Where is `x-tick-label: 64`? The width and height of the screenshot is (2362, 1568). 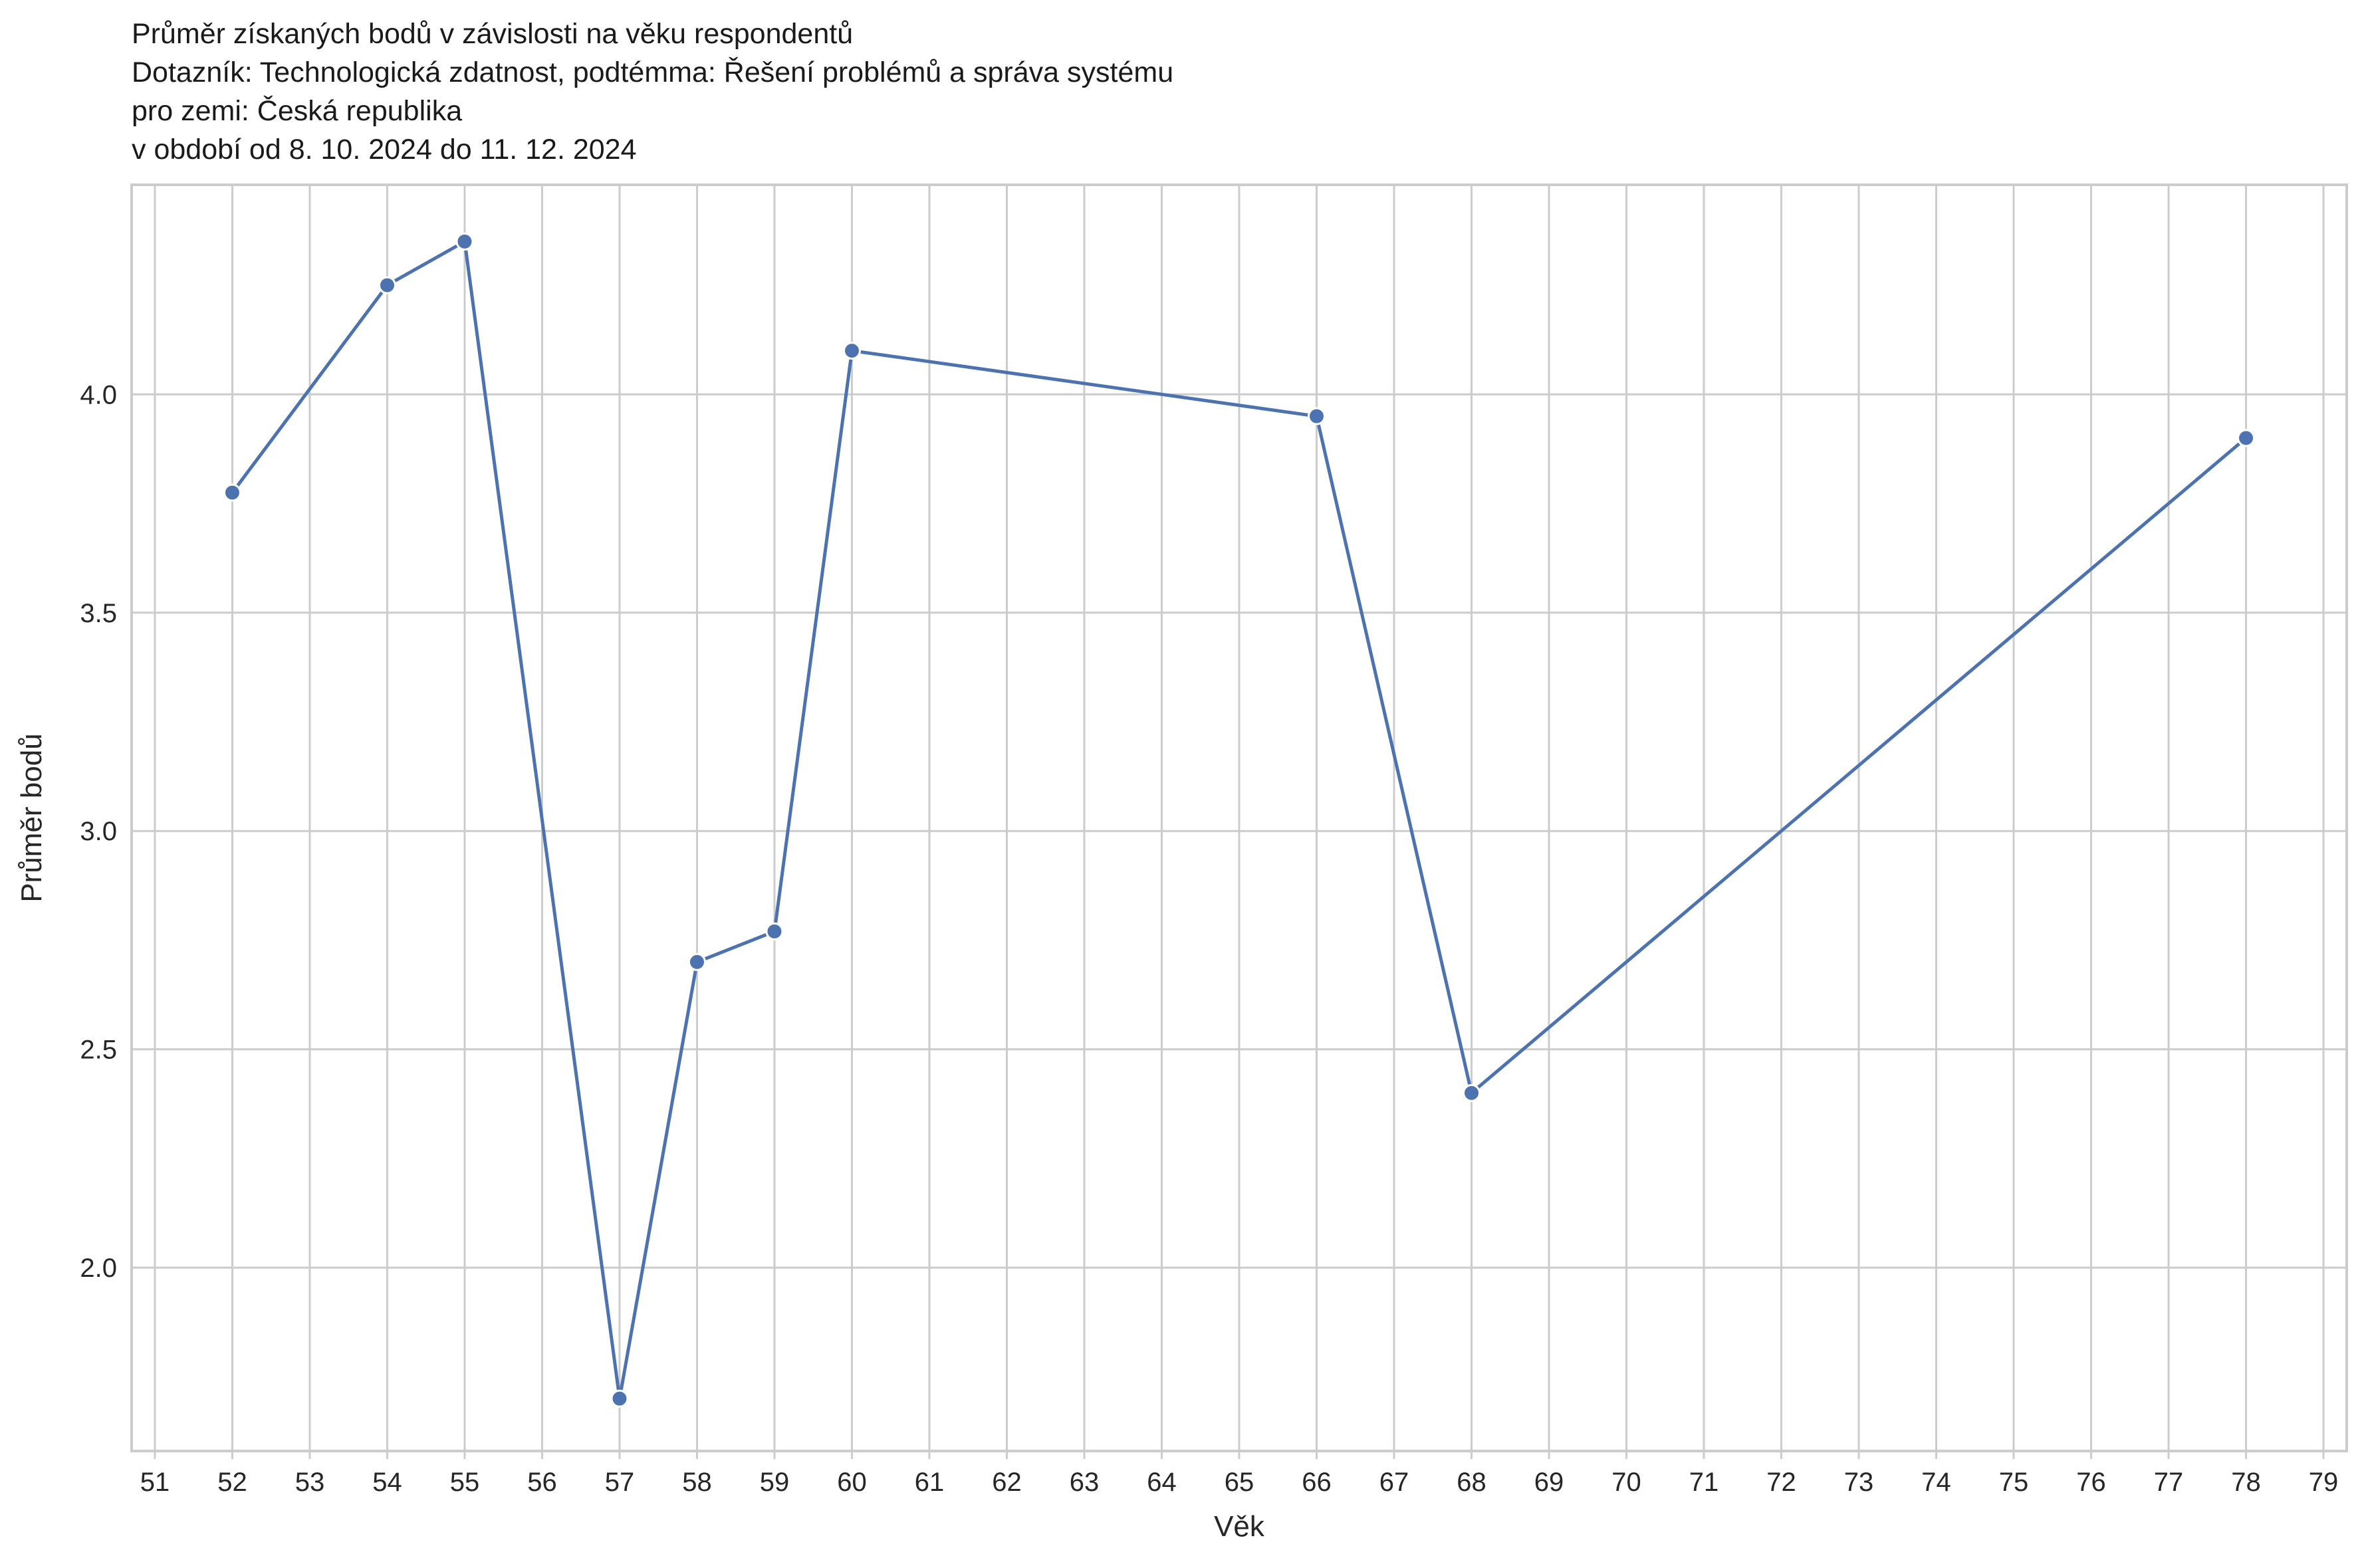 x-tick-label: 64 is located at coordinates (1162, 1483).